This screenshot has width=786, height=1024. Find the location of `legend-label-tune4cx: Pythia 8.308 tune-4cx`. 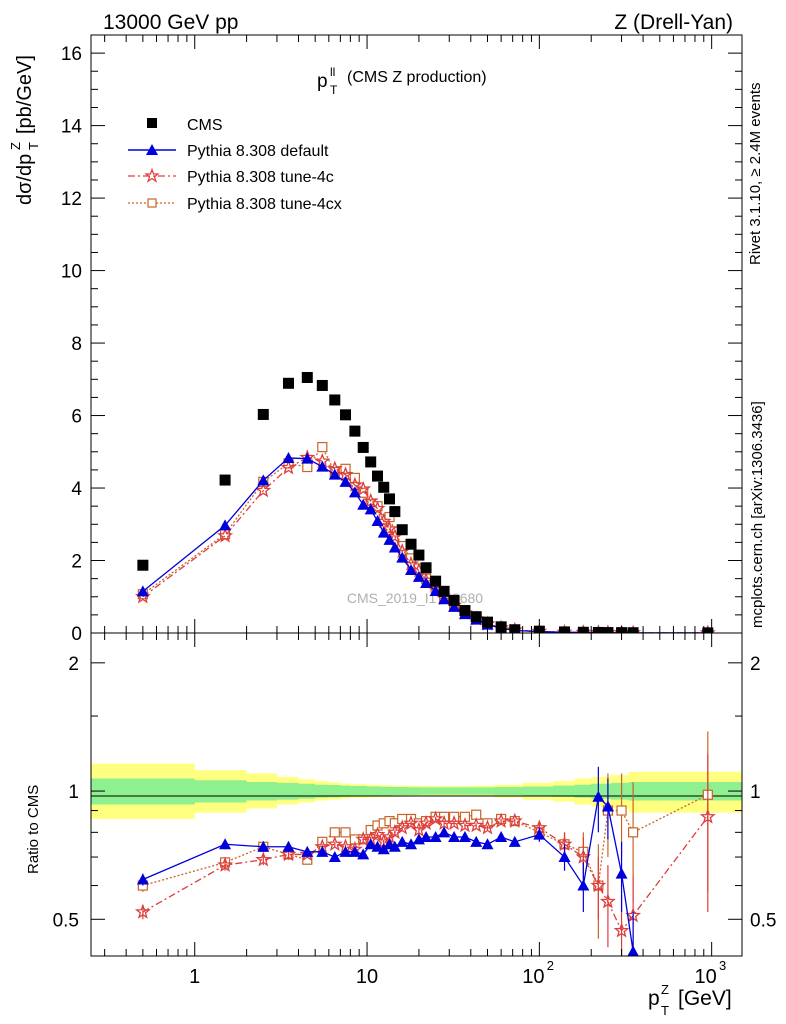

legend-label-tune4cx: Pythia 8.308 tune-4cx is located at coordinates (264, 204).